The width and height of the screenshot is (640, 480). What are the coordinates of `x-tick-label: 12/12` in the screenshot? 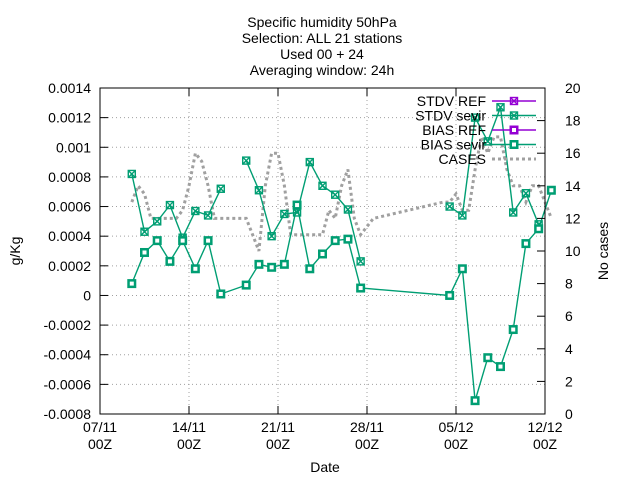 It's located at (544, 427).